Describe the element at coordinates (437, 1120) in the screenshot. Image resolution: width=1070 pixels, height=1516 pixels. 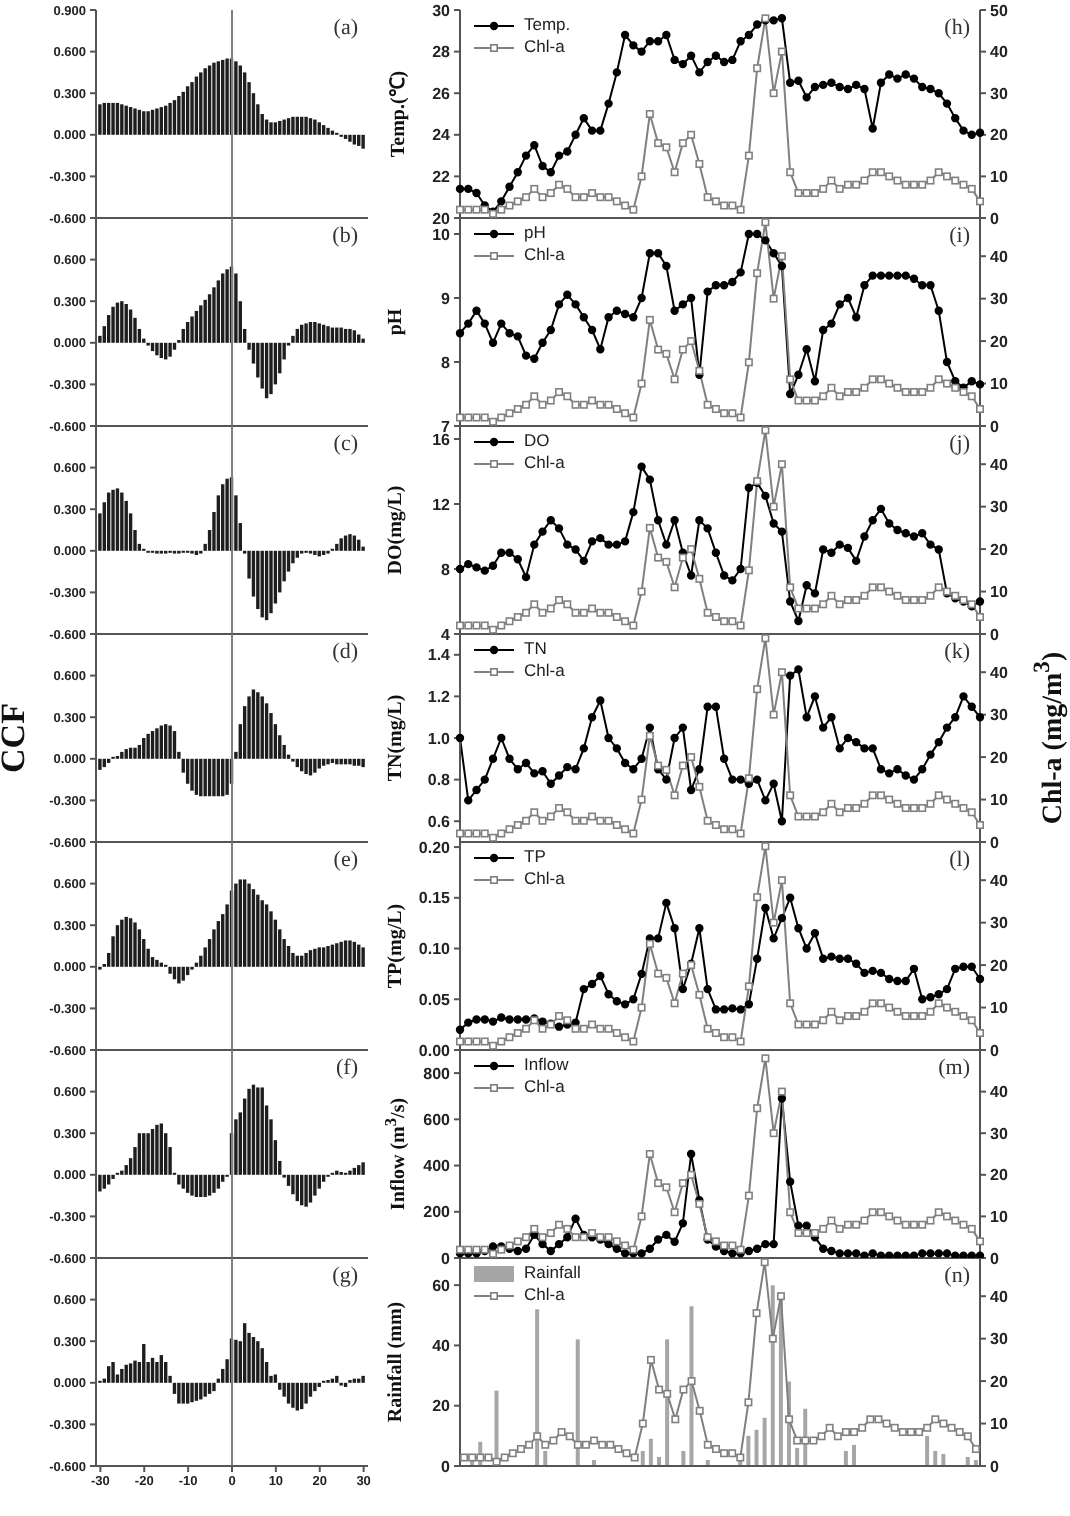
I see `y-tick-label: 600` at that location.